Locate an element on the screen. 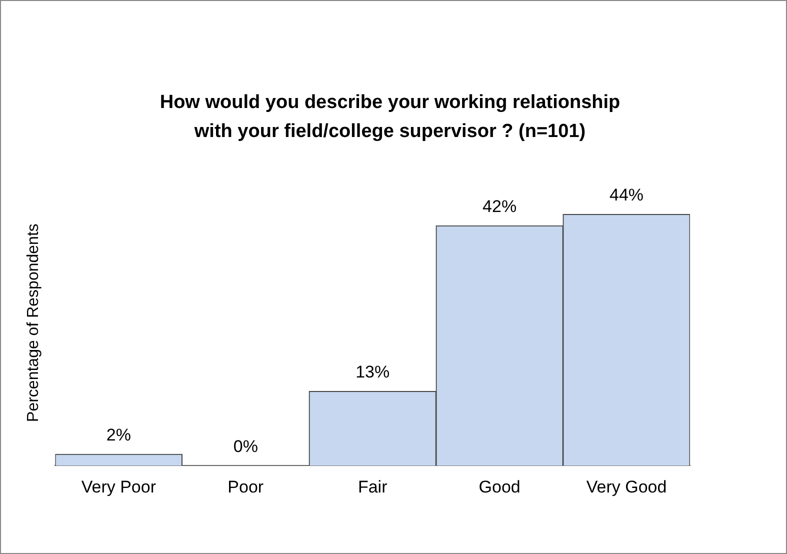  data-label: 2% is located at coordinates (118, 434).